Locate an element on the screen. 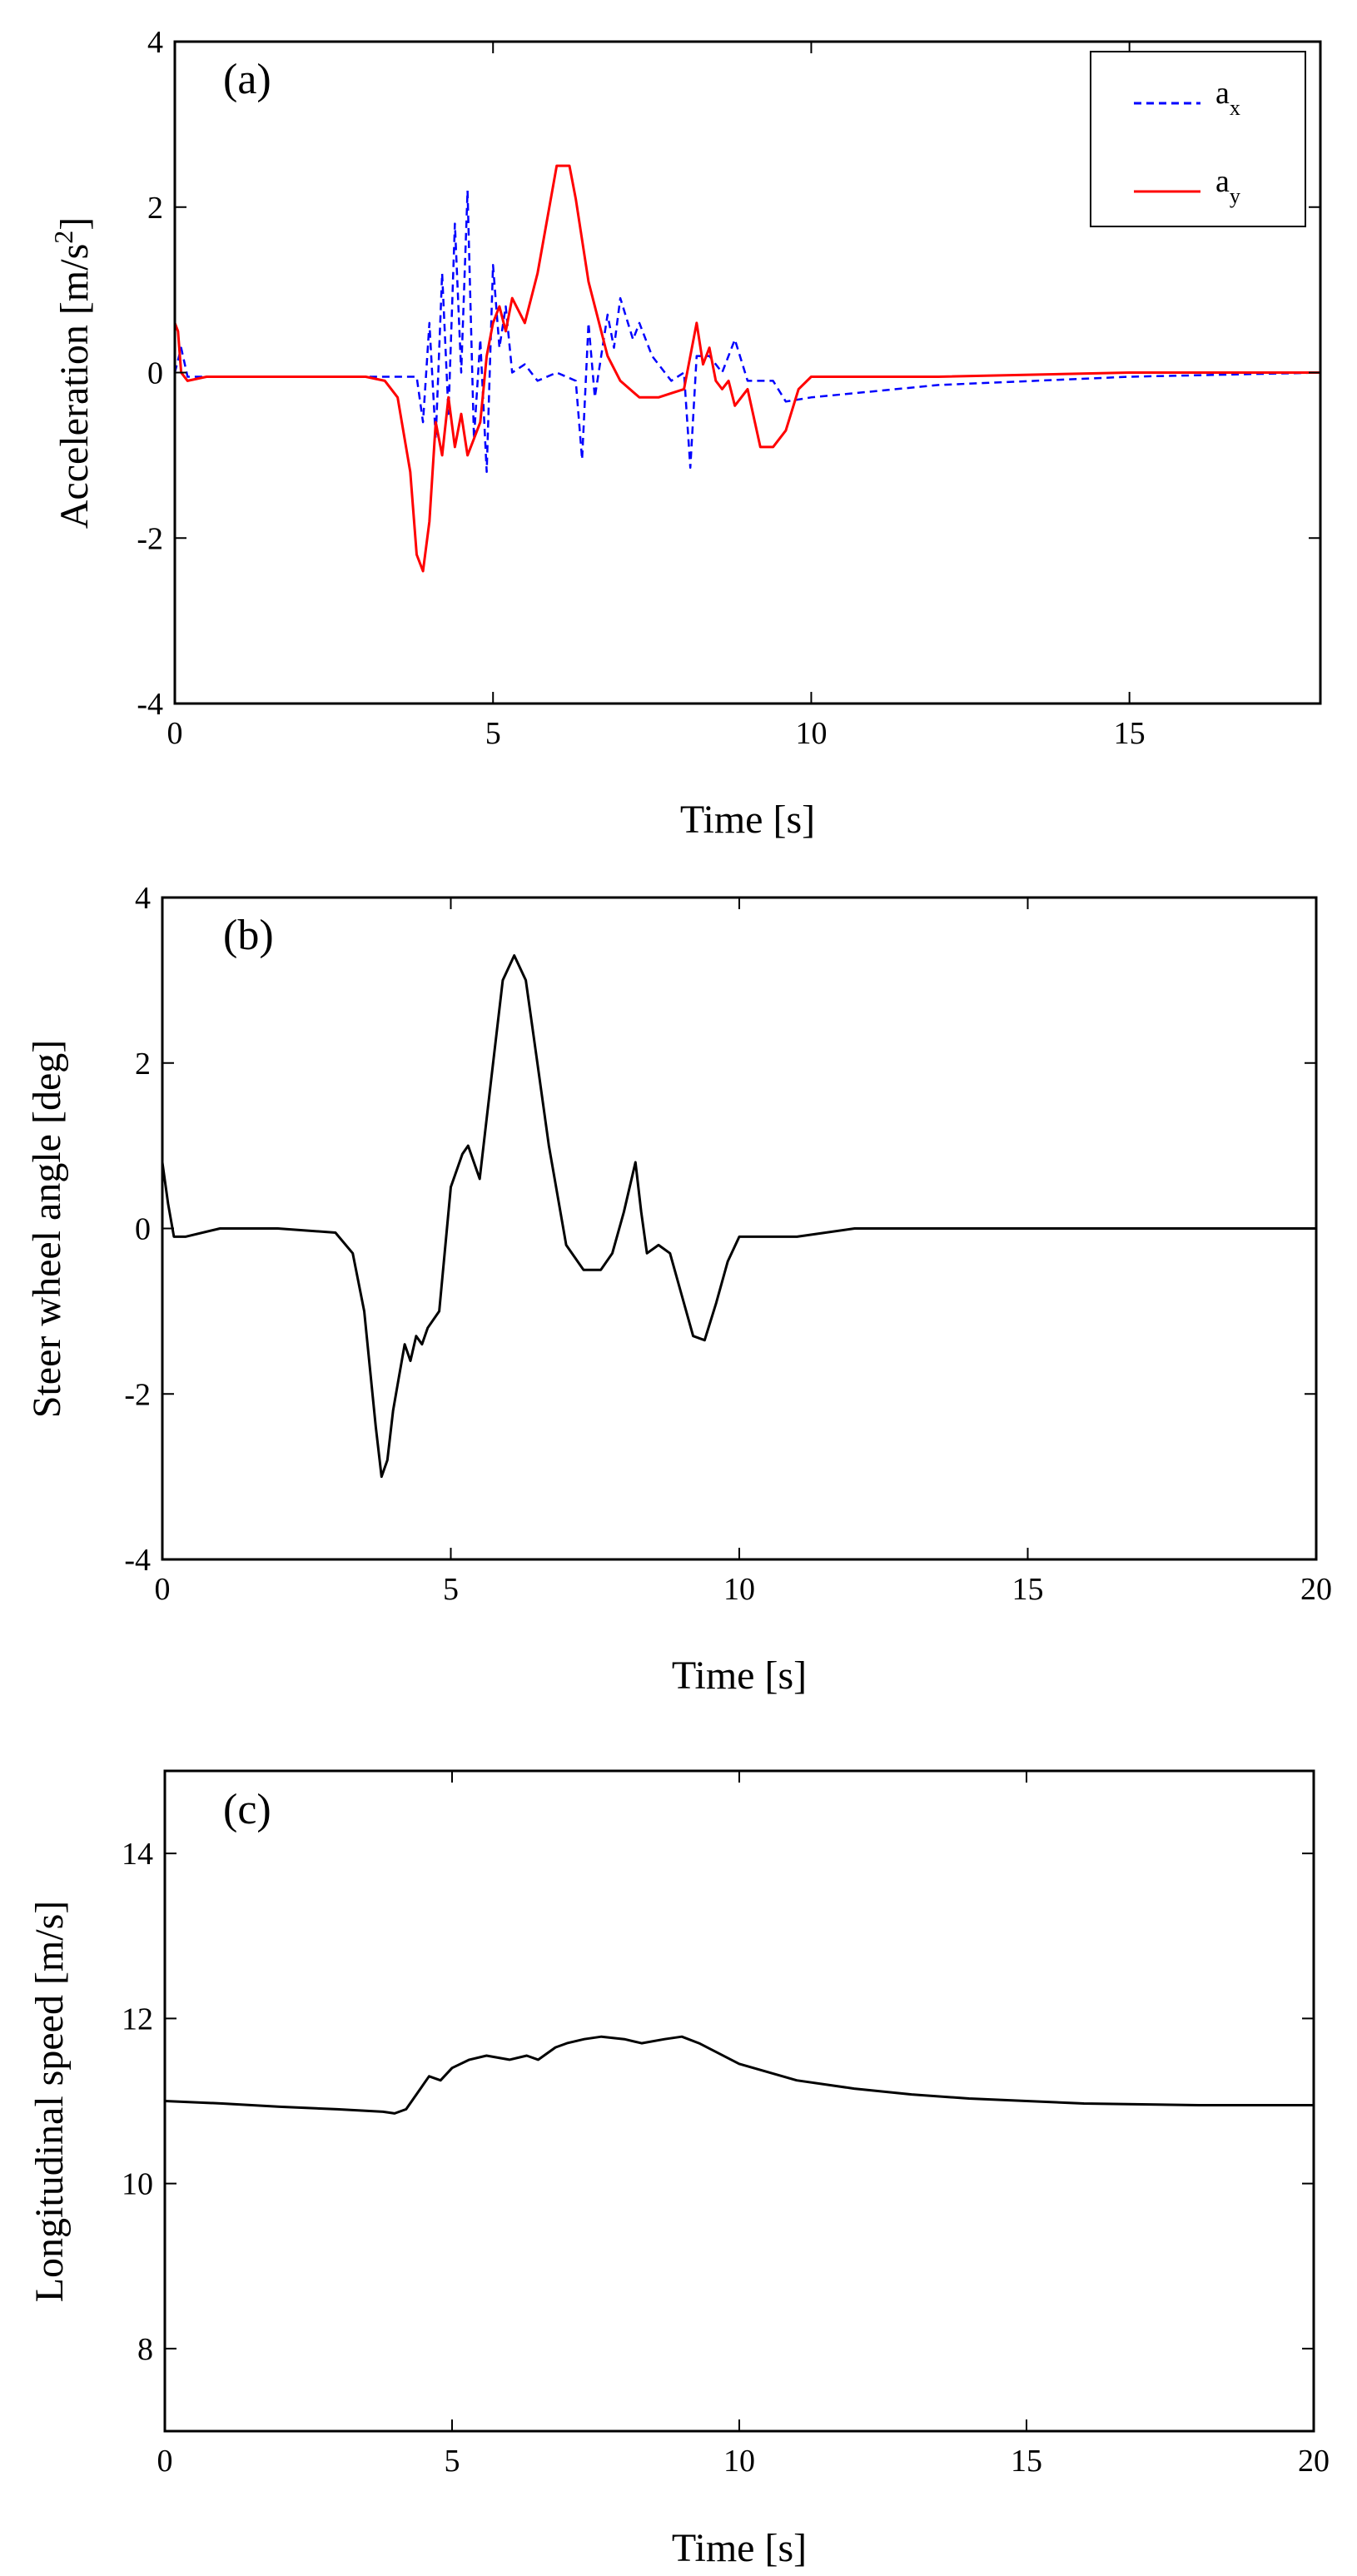  panel-b-xtick-label: 10 is located at coordinates (739, 1589).